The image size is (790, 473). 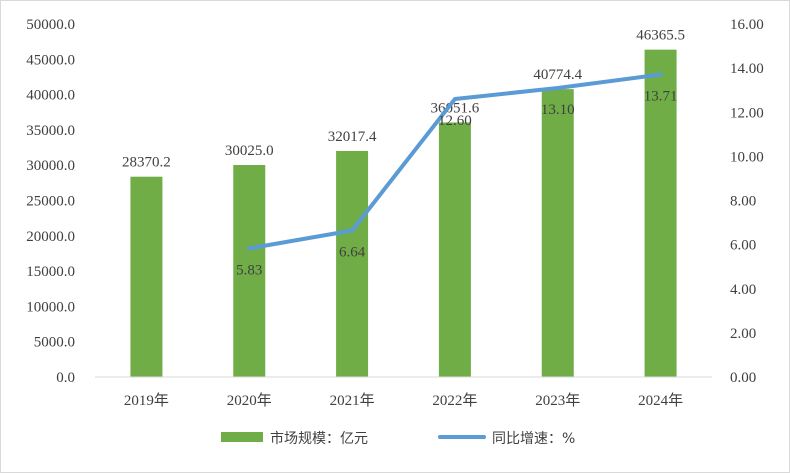 What do you see at coordinates (242, 437) in the screenshot?
I see `legend-bar-swatch` at bounding box center [242, 437].